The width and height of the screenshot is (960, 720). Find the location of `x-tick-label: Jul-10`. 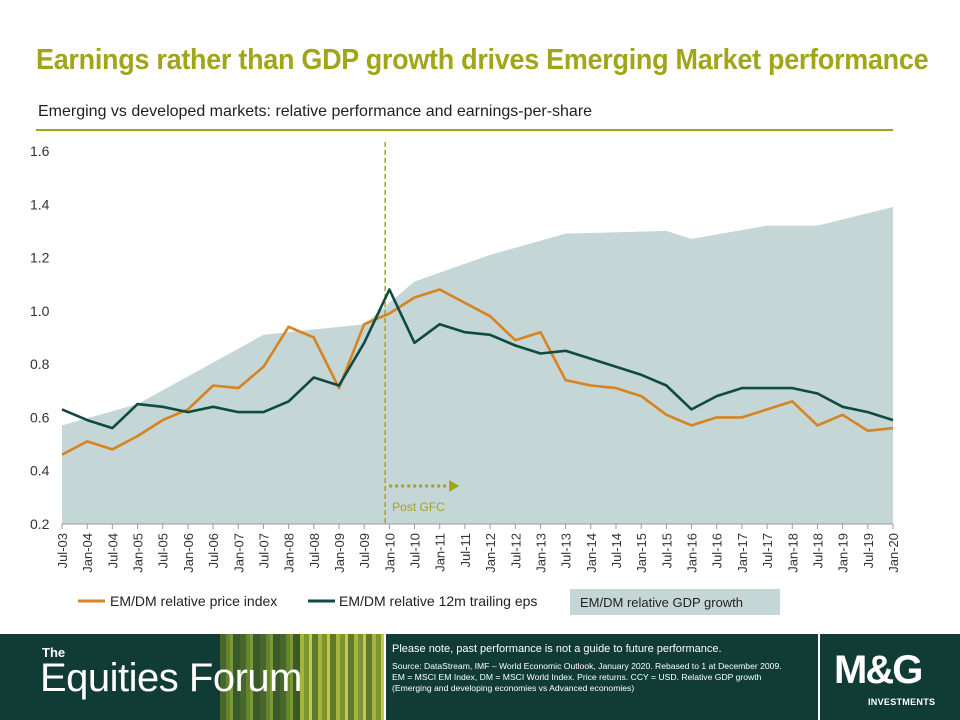

x-tick-label: Jul-10 is located at coordinates (415, 550).